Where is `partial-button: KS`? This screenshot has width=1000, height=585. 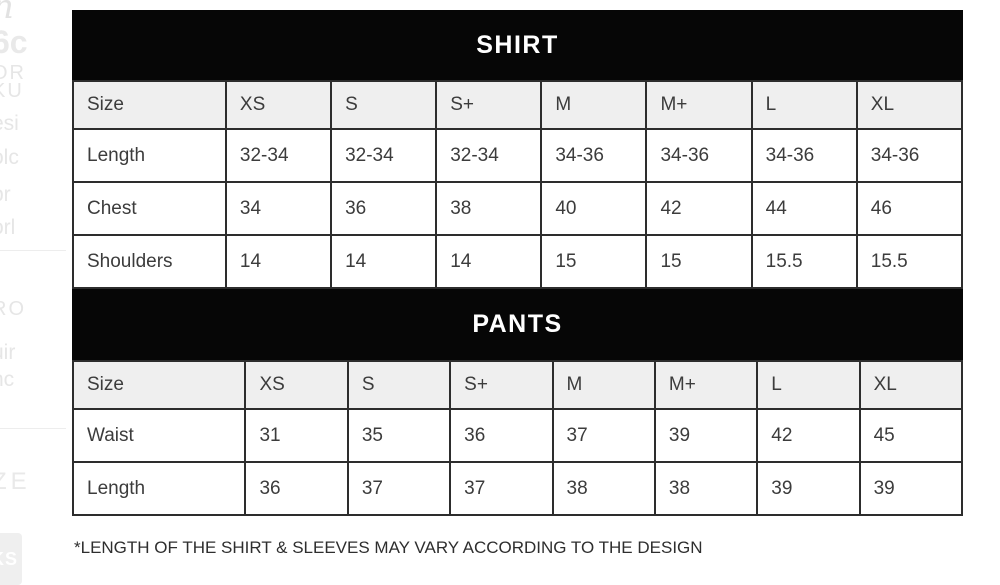
partial-button: KS is located at coordinates (11, 559).